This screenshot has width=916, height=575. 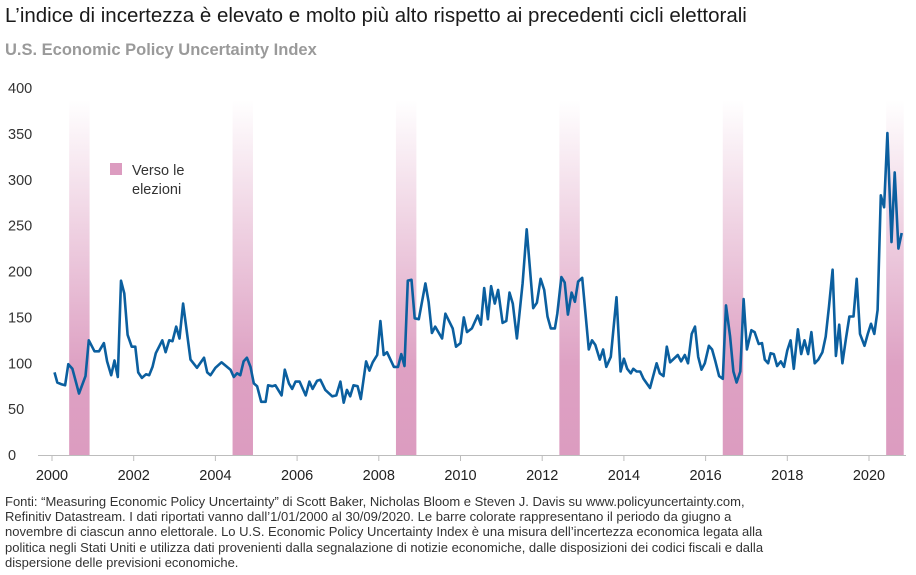 What do you see at coordinates (787, 476) in the screenshot?
I see `x-tick-label: 2018` at bounding box center [787, 476].